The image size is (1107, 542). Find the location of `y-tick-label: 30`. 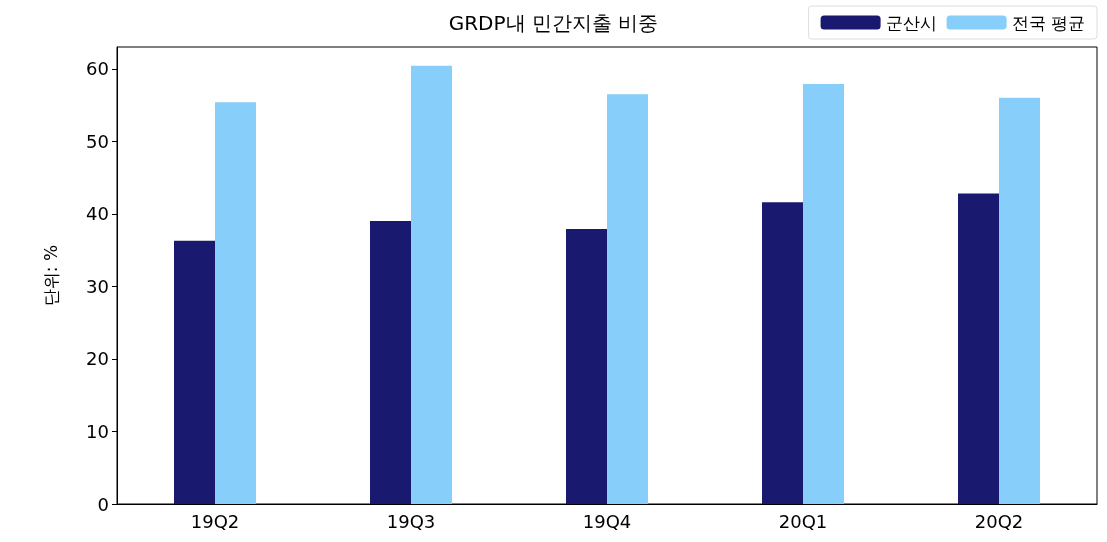

y-tick-label: 30 is located at coordinates (97, 286).